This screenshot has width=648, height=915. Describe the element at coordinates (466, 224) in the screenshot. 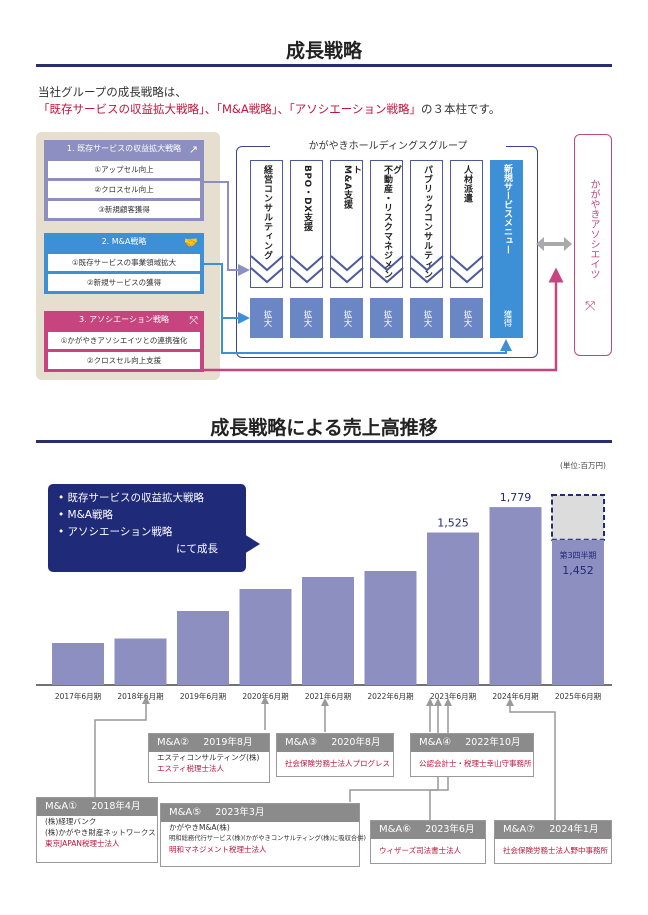

I see `service-column: 人材派遣` at that location.